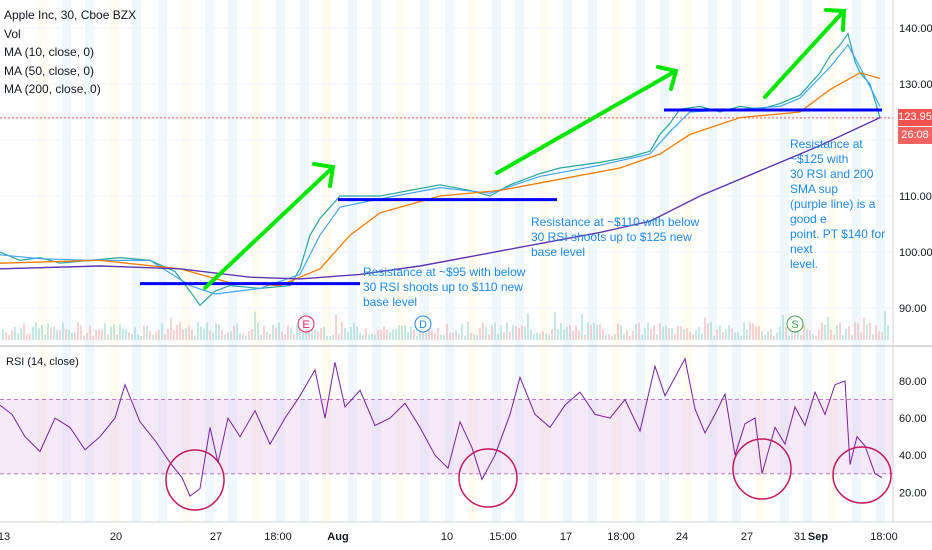  I want to click on time-tick-label: 13, so click(5, 537).